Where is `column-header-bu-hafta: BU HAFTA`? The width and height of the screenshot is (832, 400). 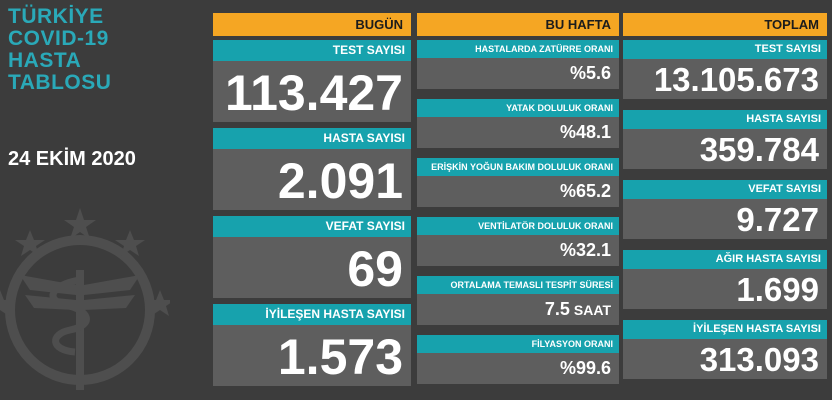
column-header-bu-hafta: BU HAFTA is located at coordinates (518, 24).